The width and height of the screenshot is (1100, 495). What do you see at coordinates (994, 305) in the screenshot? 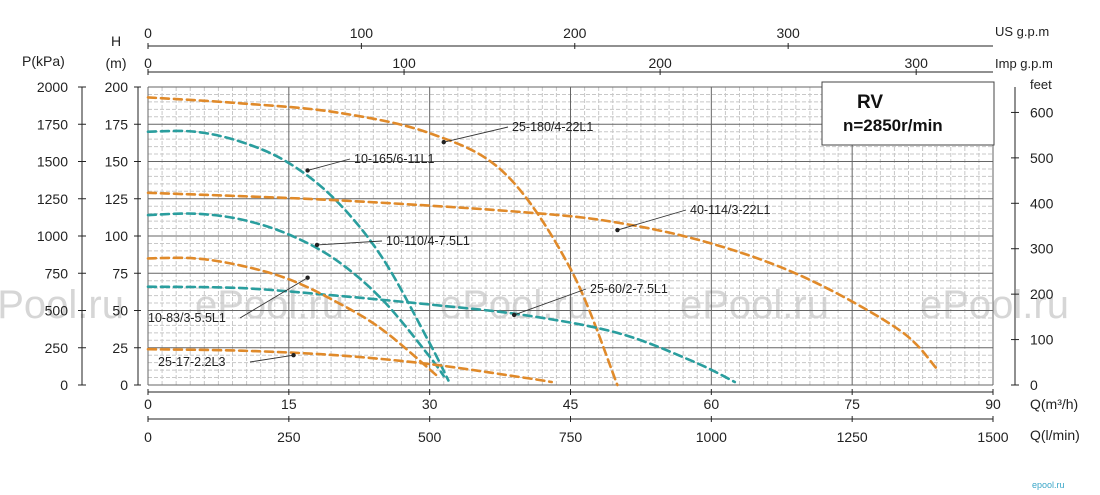
I see `watermark-4: ePool.ru` at bounding box center [994, 305].